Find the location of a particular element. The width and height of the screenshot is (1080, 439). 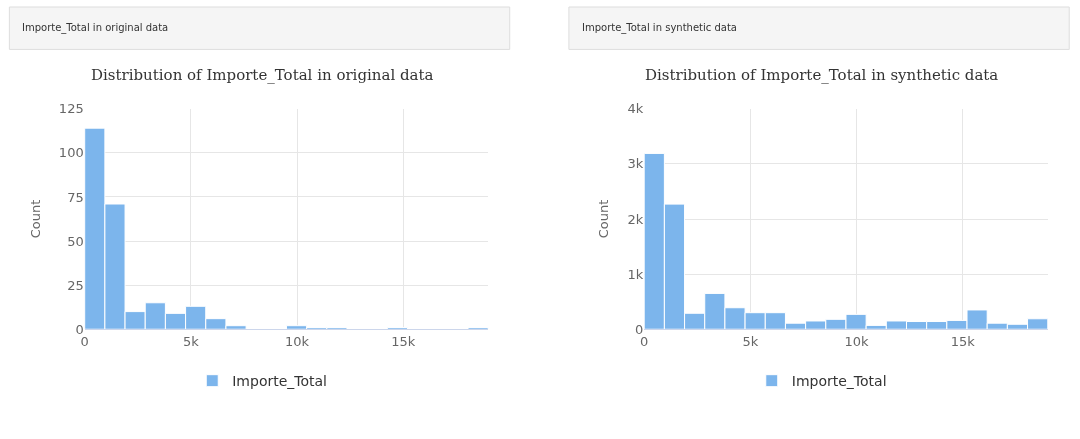

y-tick-label: 75 is located at coordinates (75, 197).